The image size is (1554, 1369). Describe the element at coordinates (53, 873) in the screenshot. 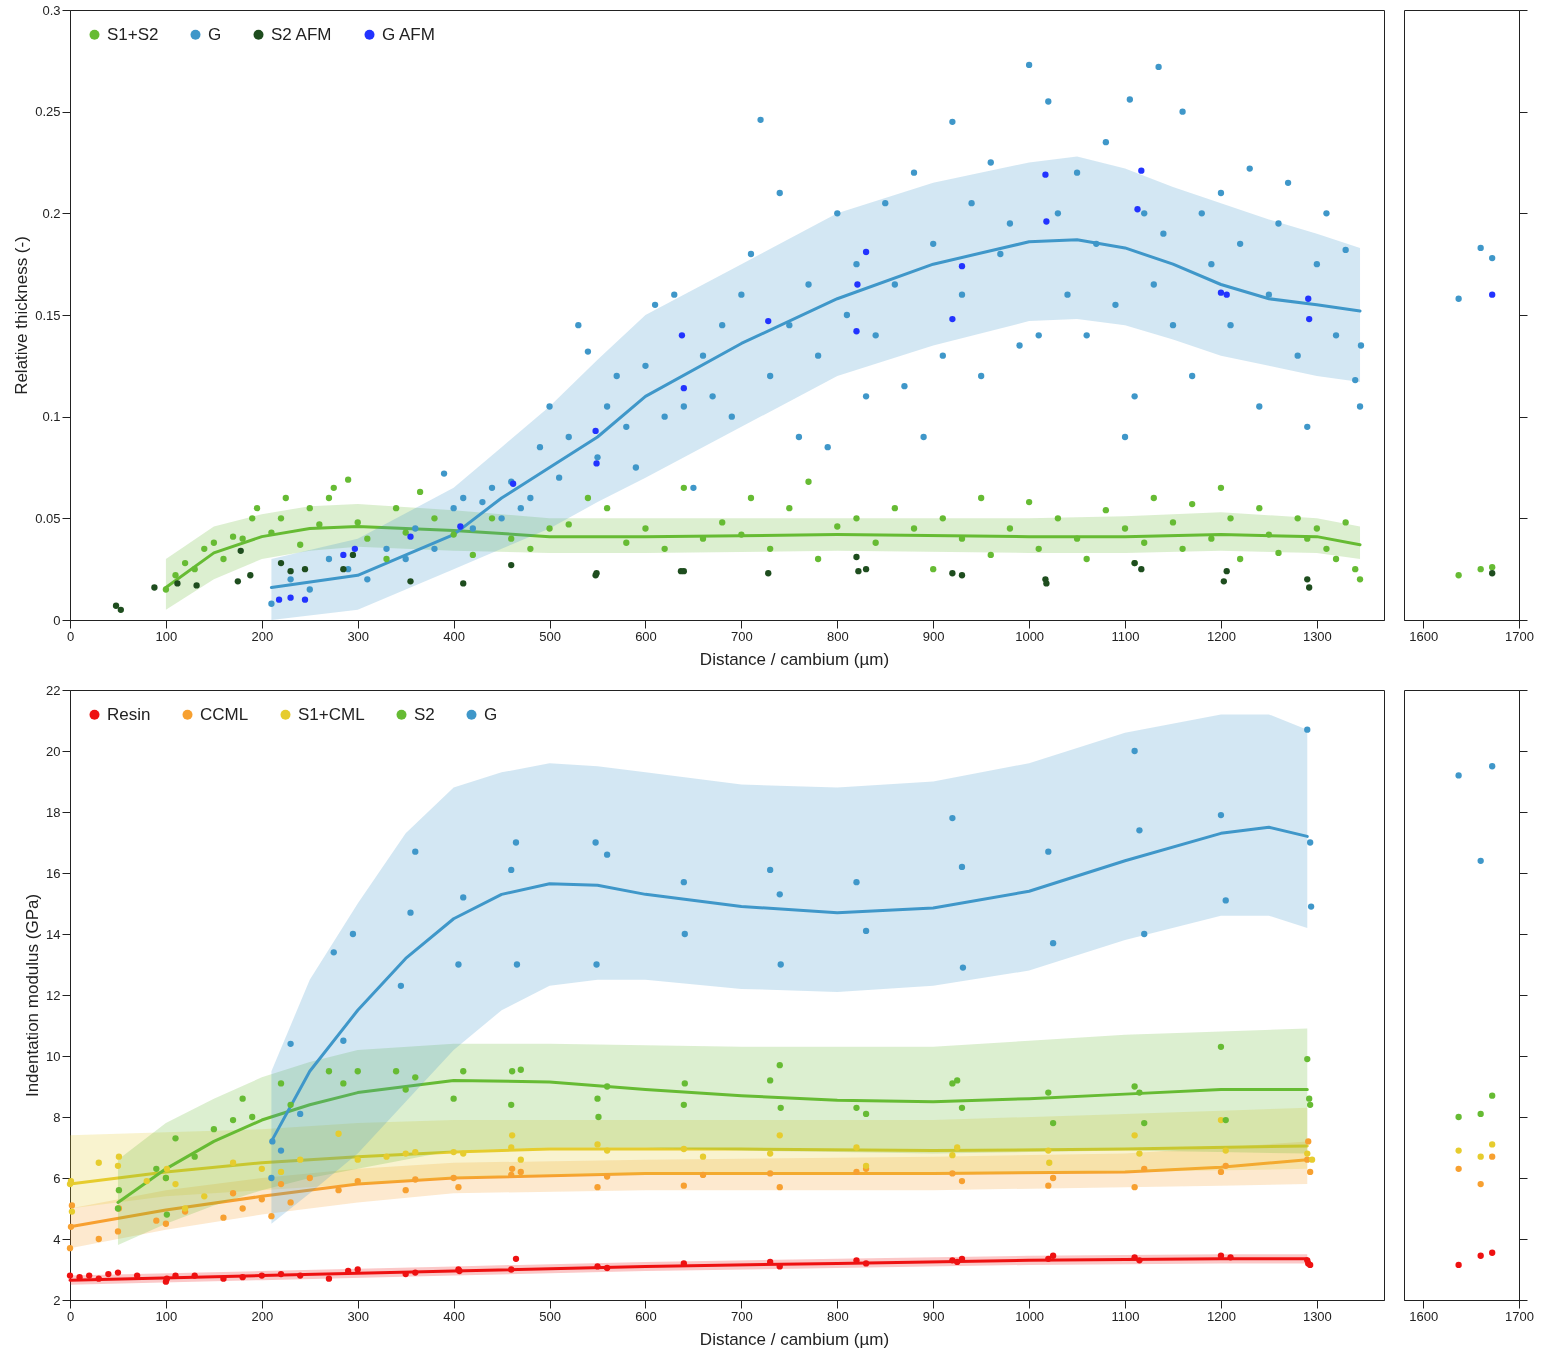

I see `y-tick-label: 16` at that location.